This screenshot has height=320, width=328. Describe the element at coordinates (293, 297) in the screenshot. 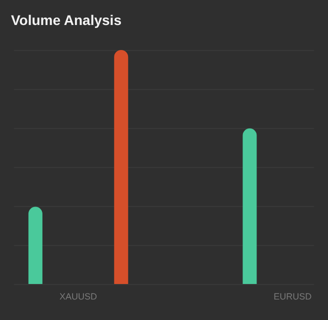

I see `x-tick-label: EURUSD` at that location.